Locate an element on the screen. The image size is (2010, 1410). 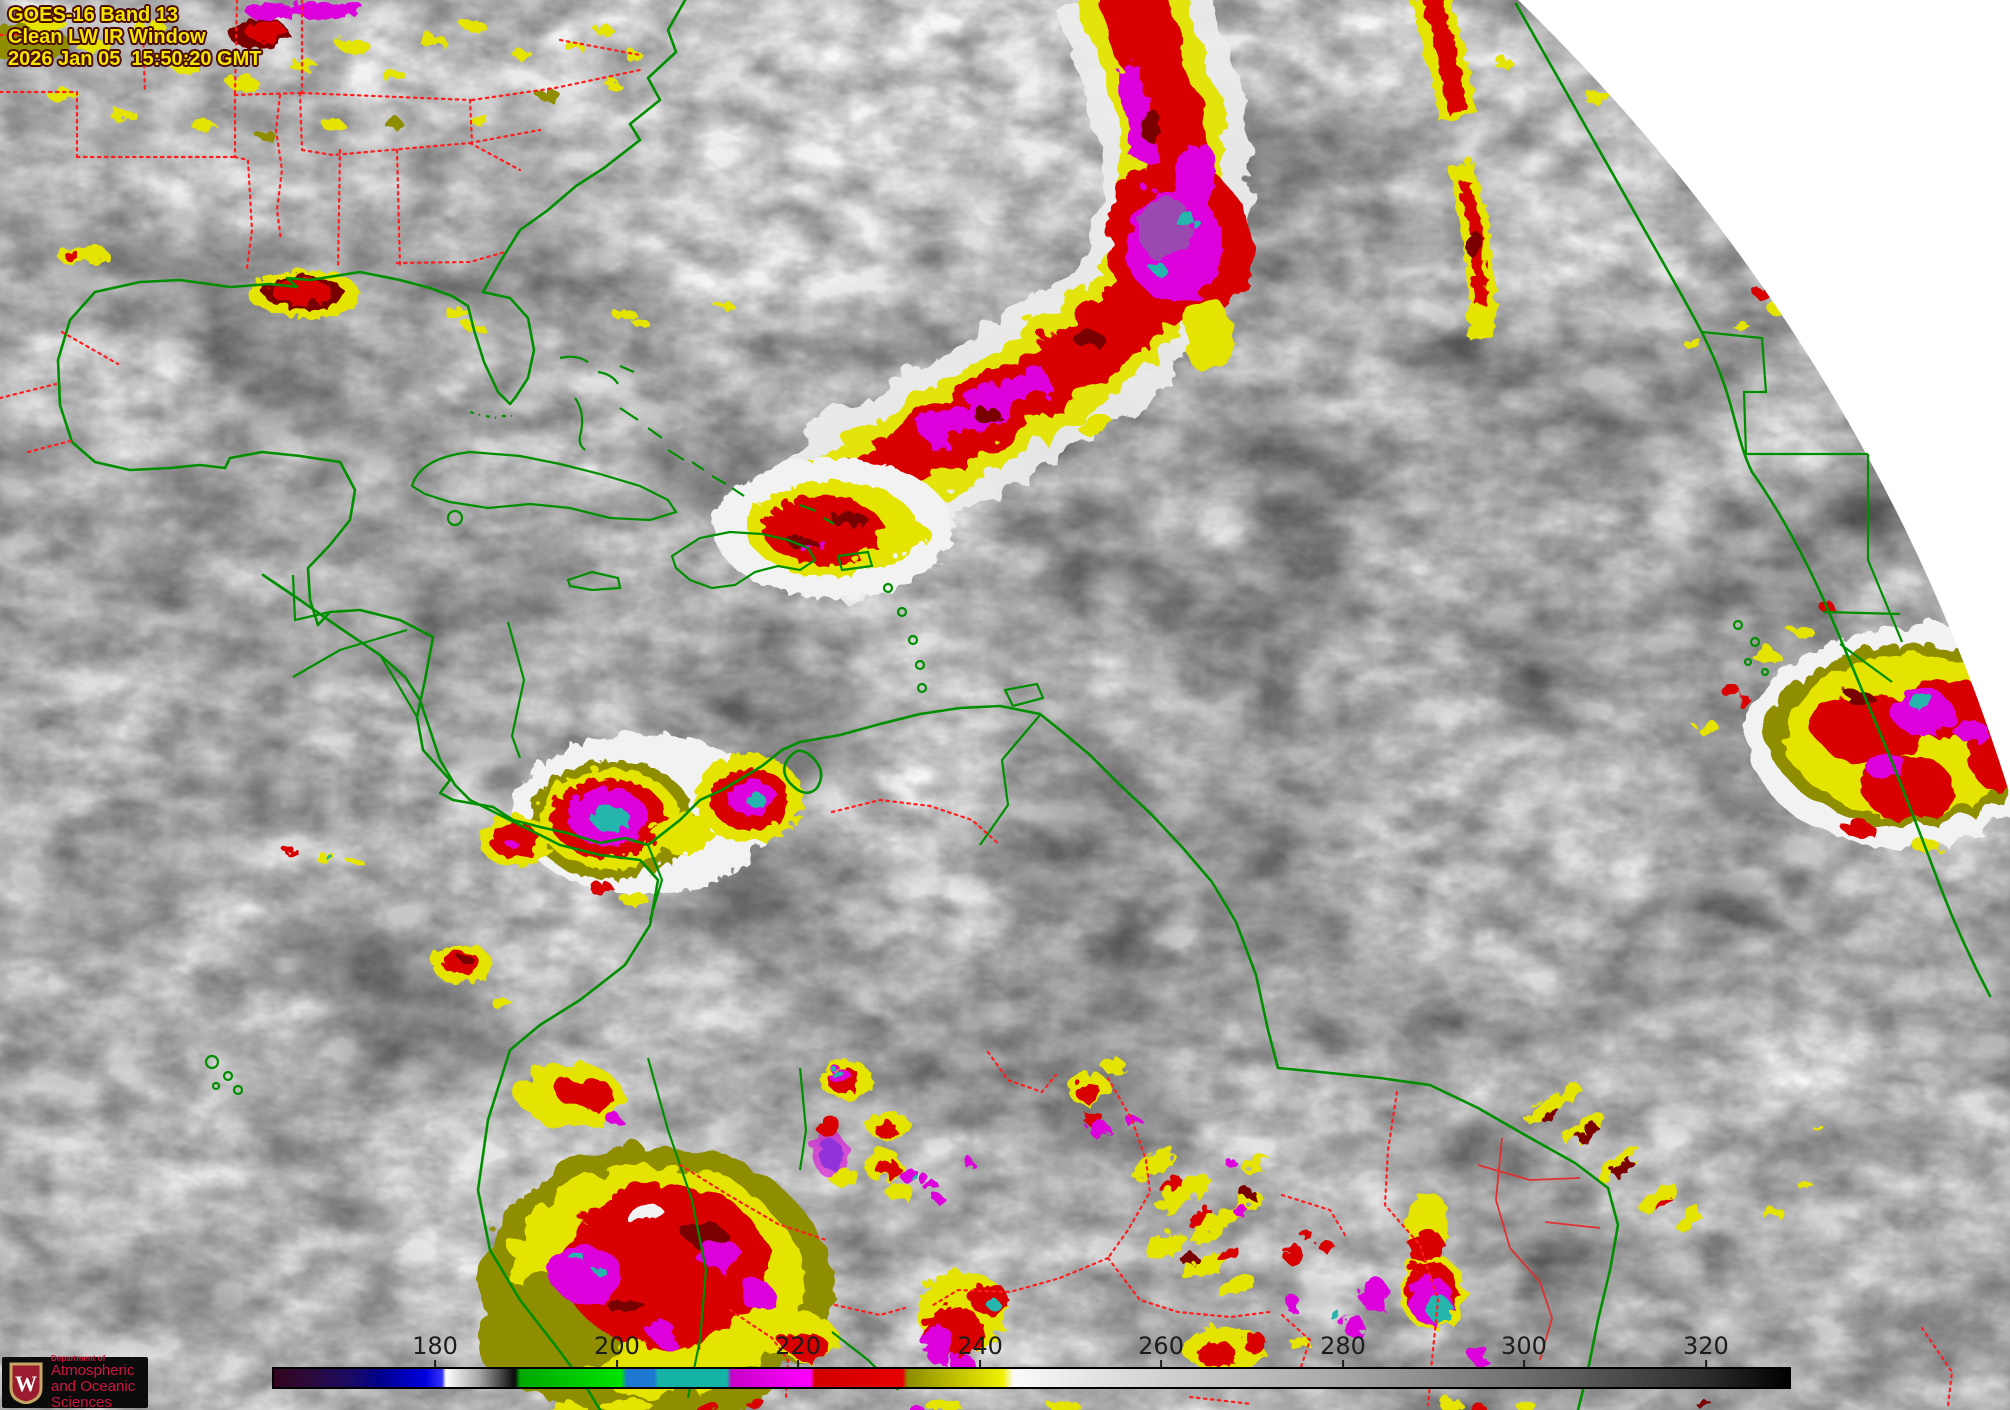
pacific-itcz-blob is located at coordinates (468, 973).